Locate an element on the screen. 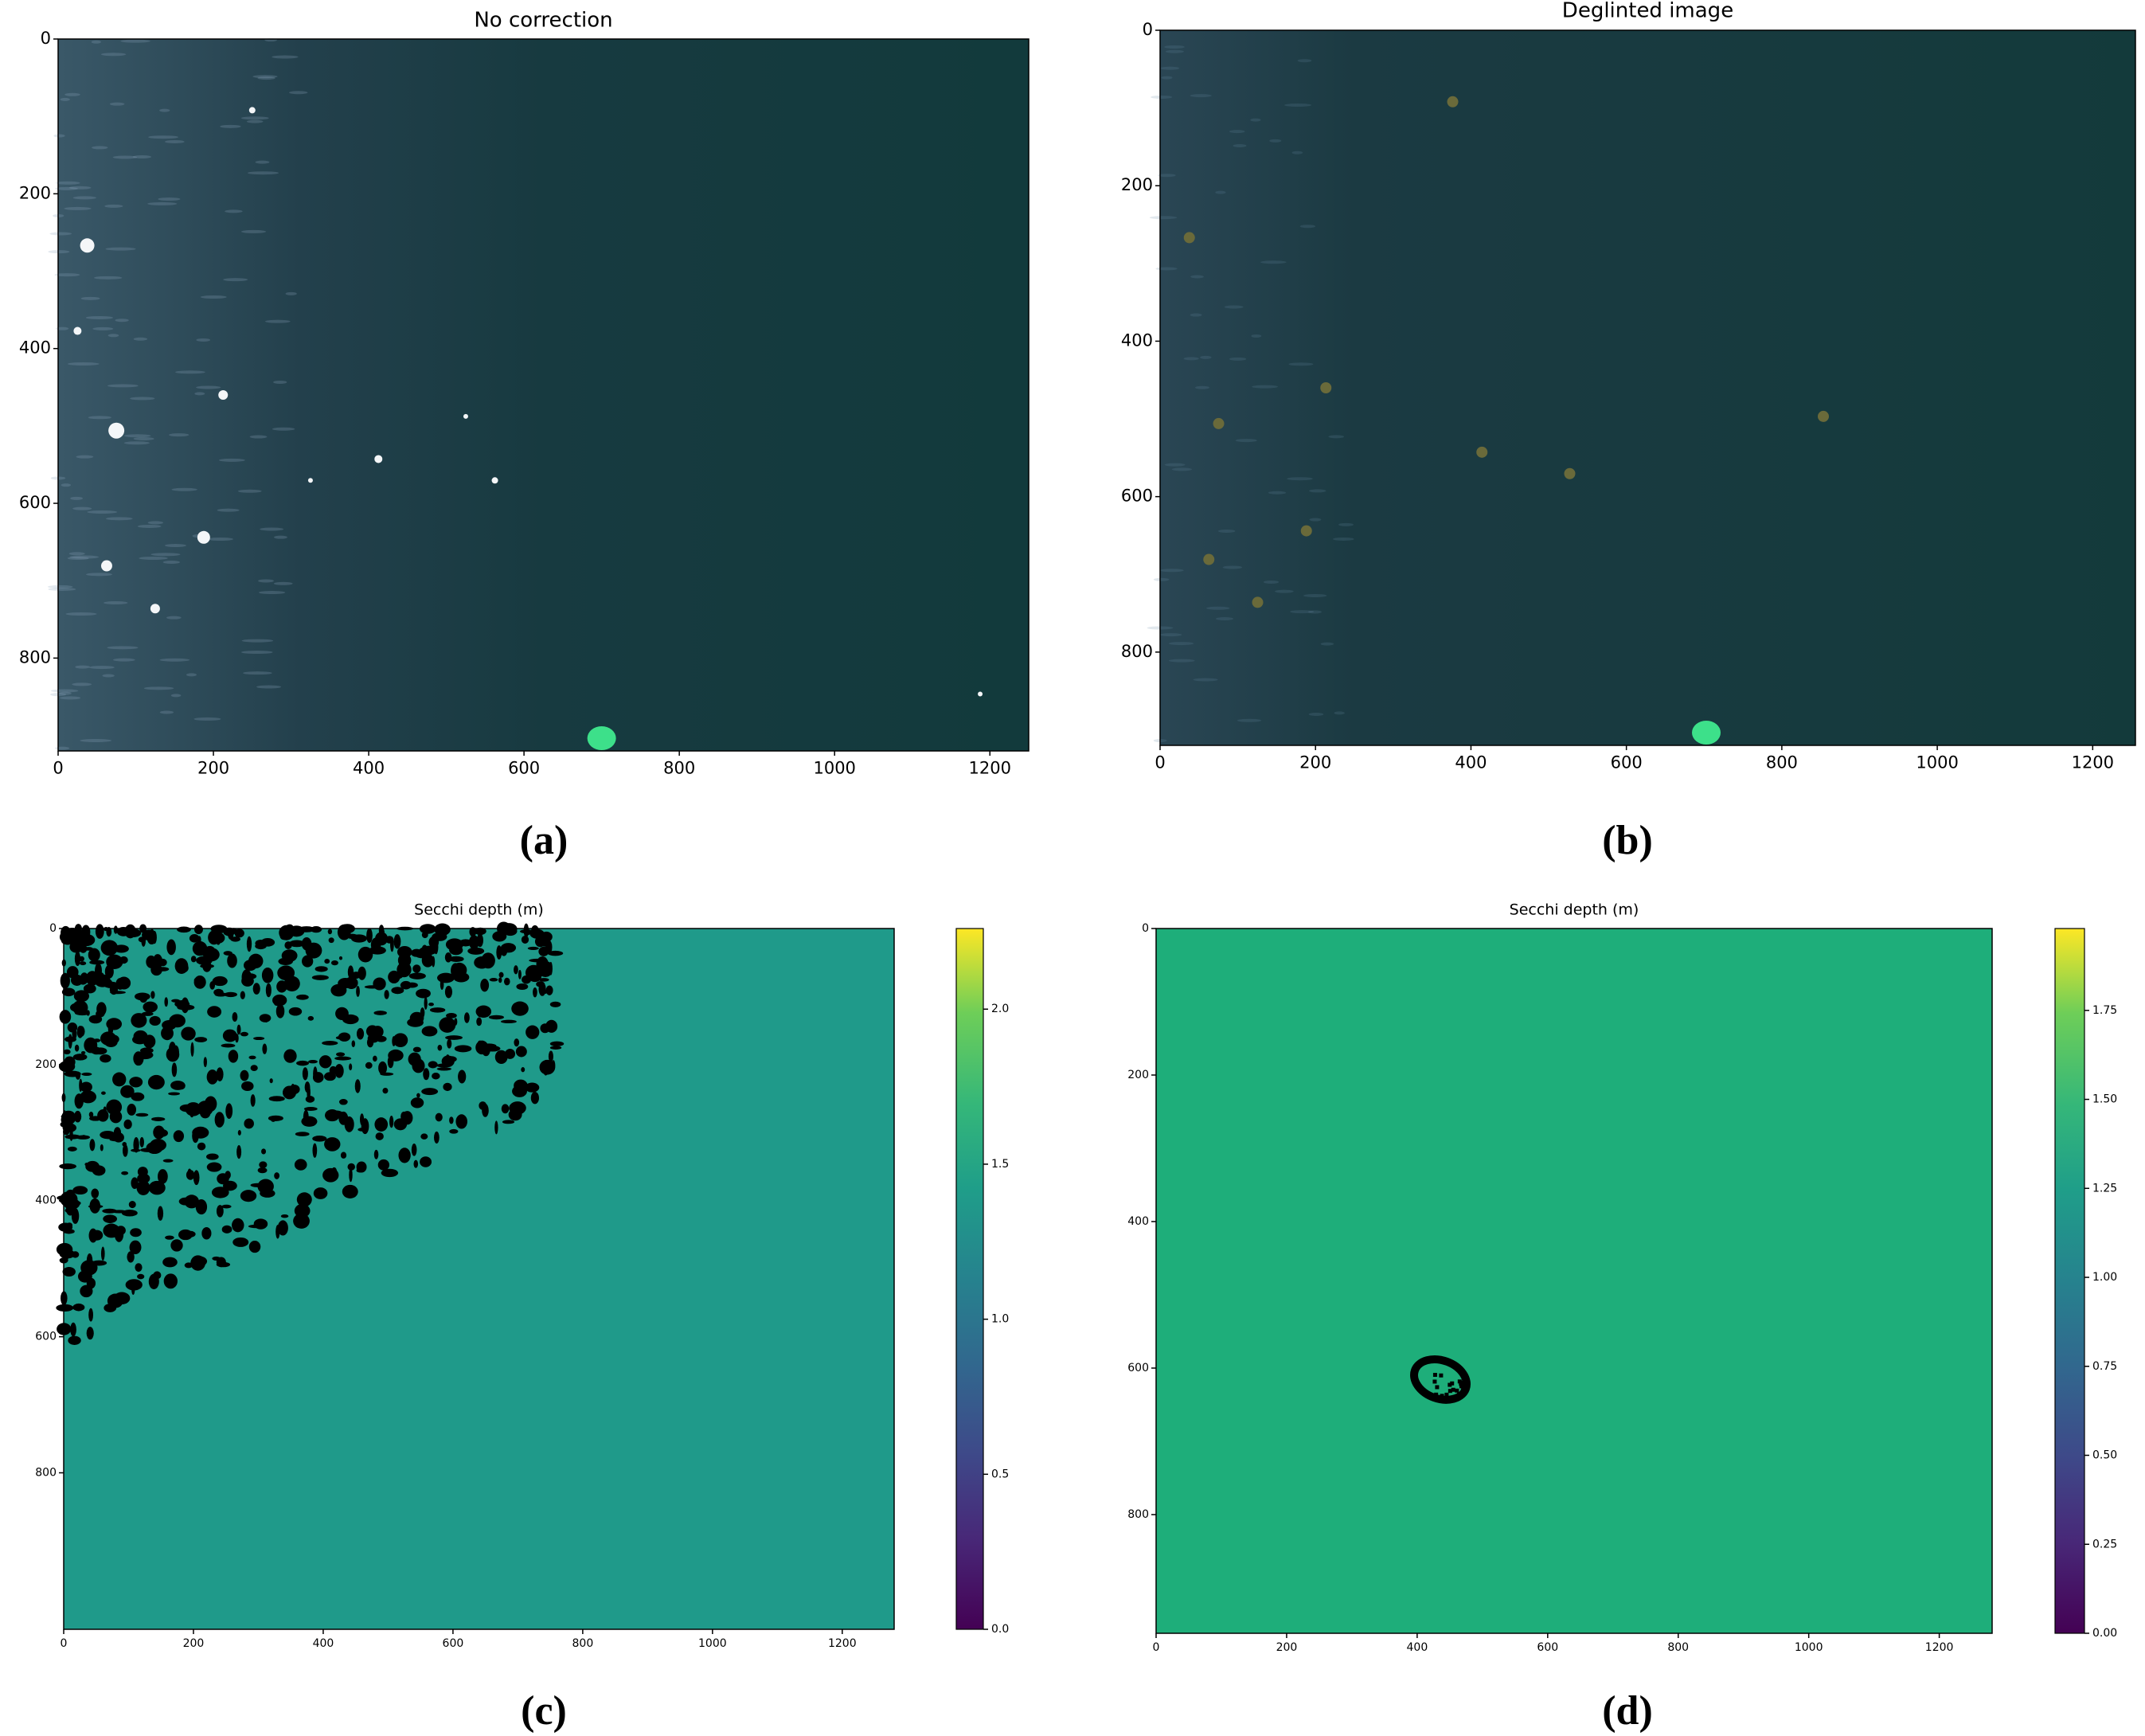 Image resolution: width=2145 pixels, height=1736 pixels. x-tick-label: 600 is located at coordinates (1627, 763).